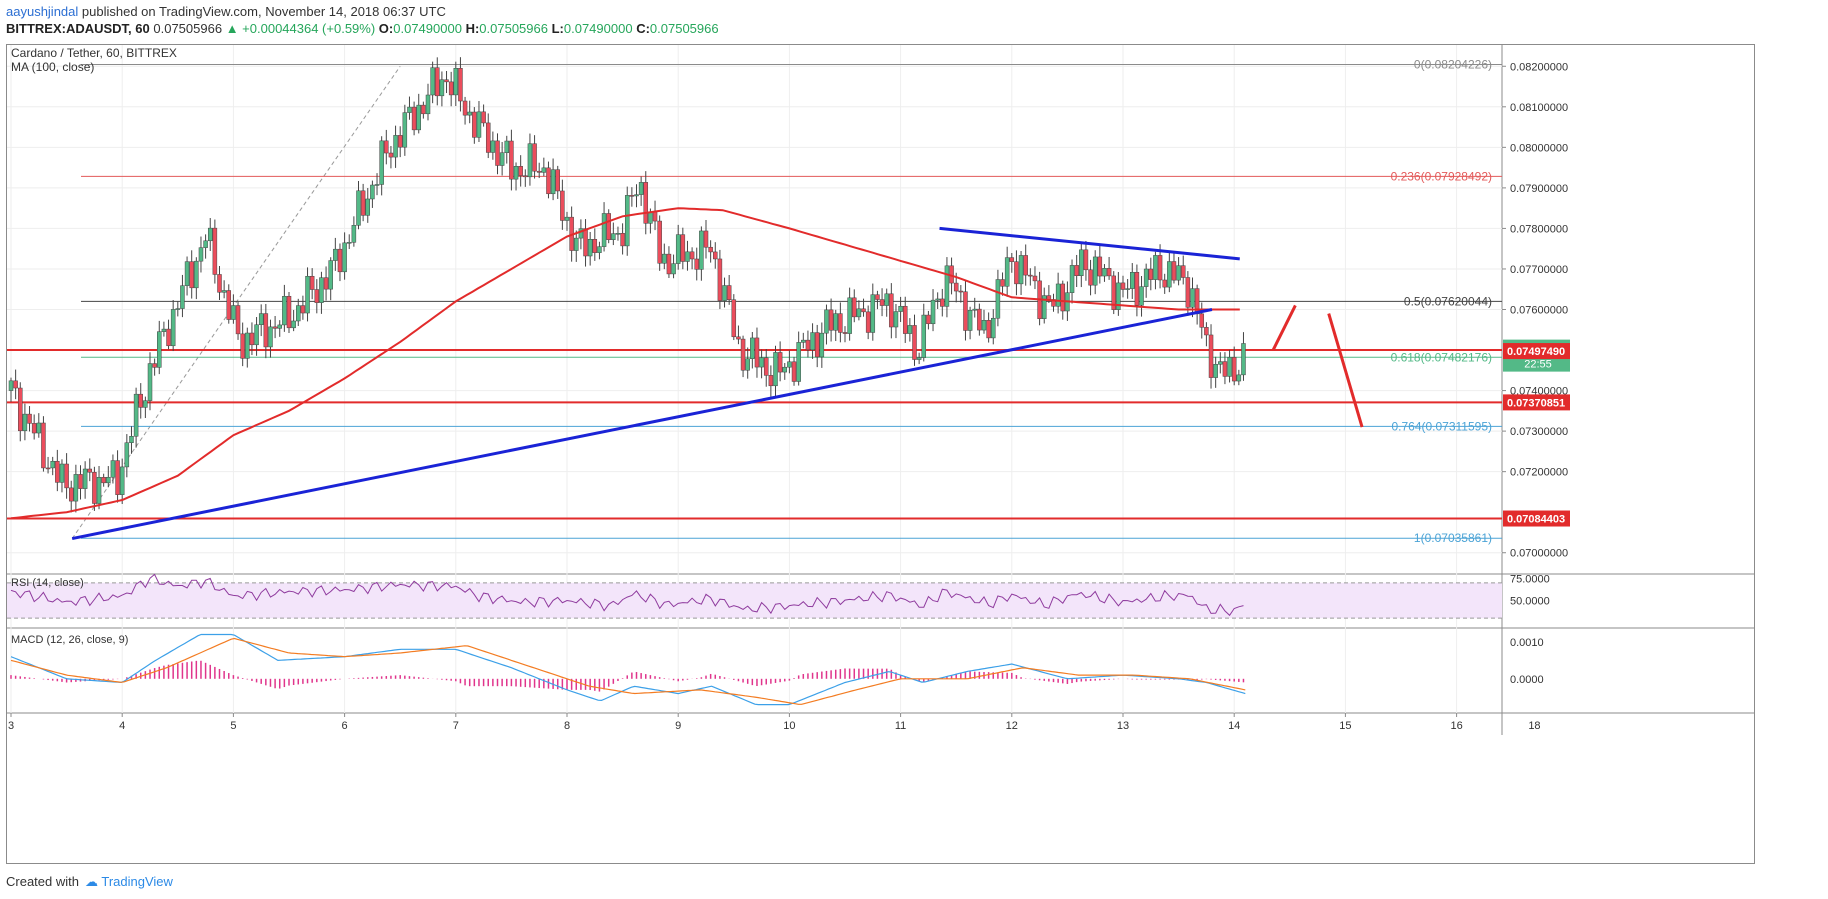 This screenshot has height=899, width=1828. I want to click on open-label: O:, so click(386, 28).